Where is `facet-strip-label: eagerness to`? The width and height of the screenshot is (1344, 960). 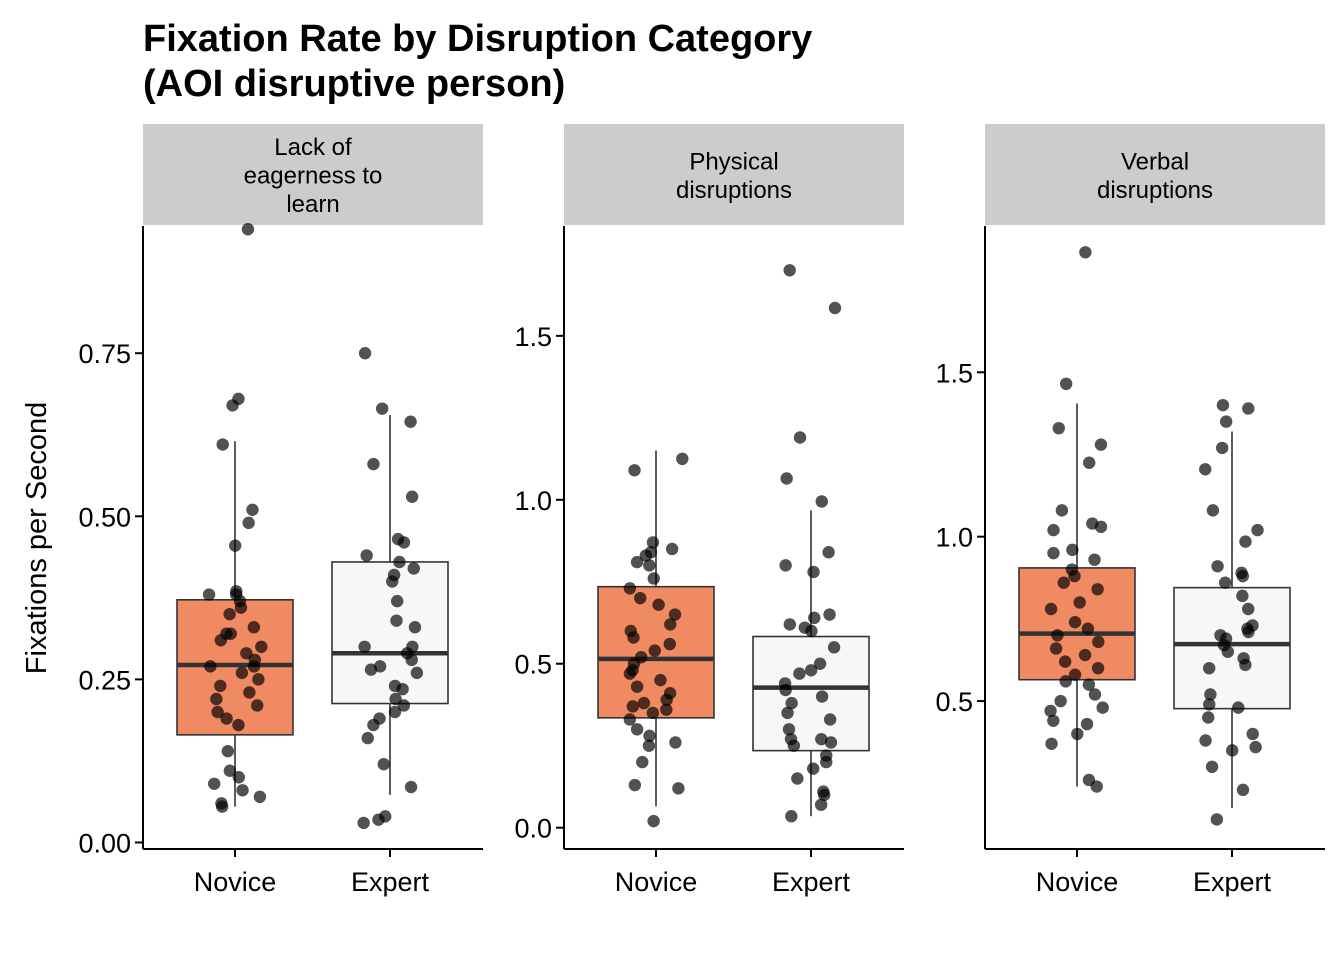
facet-strip-label: eagerness to is located at coordinates (313, 176).